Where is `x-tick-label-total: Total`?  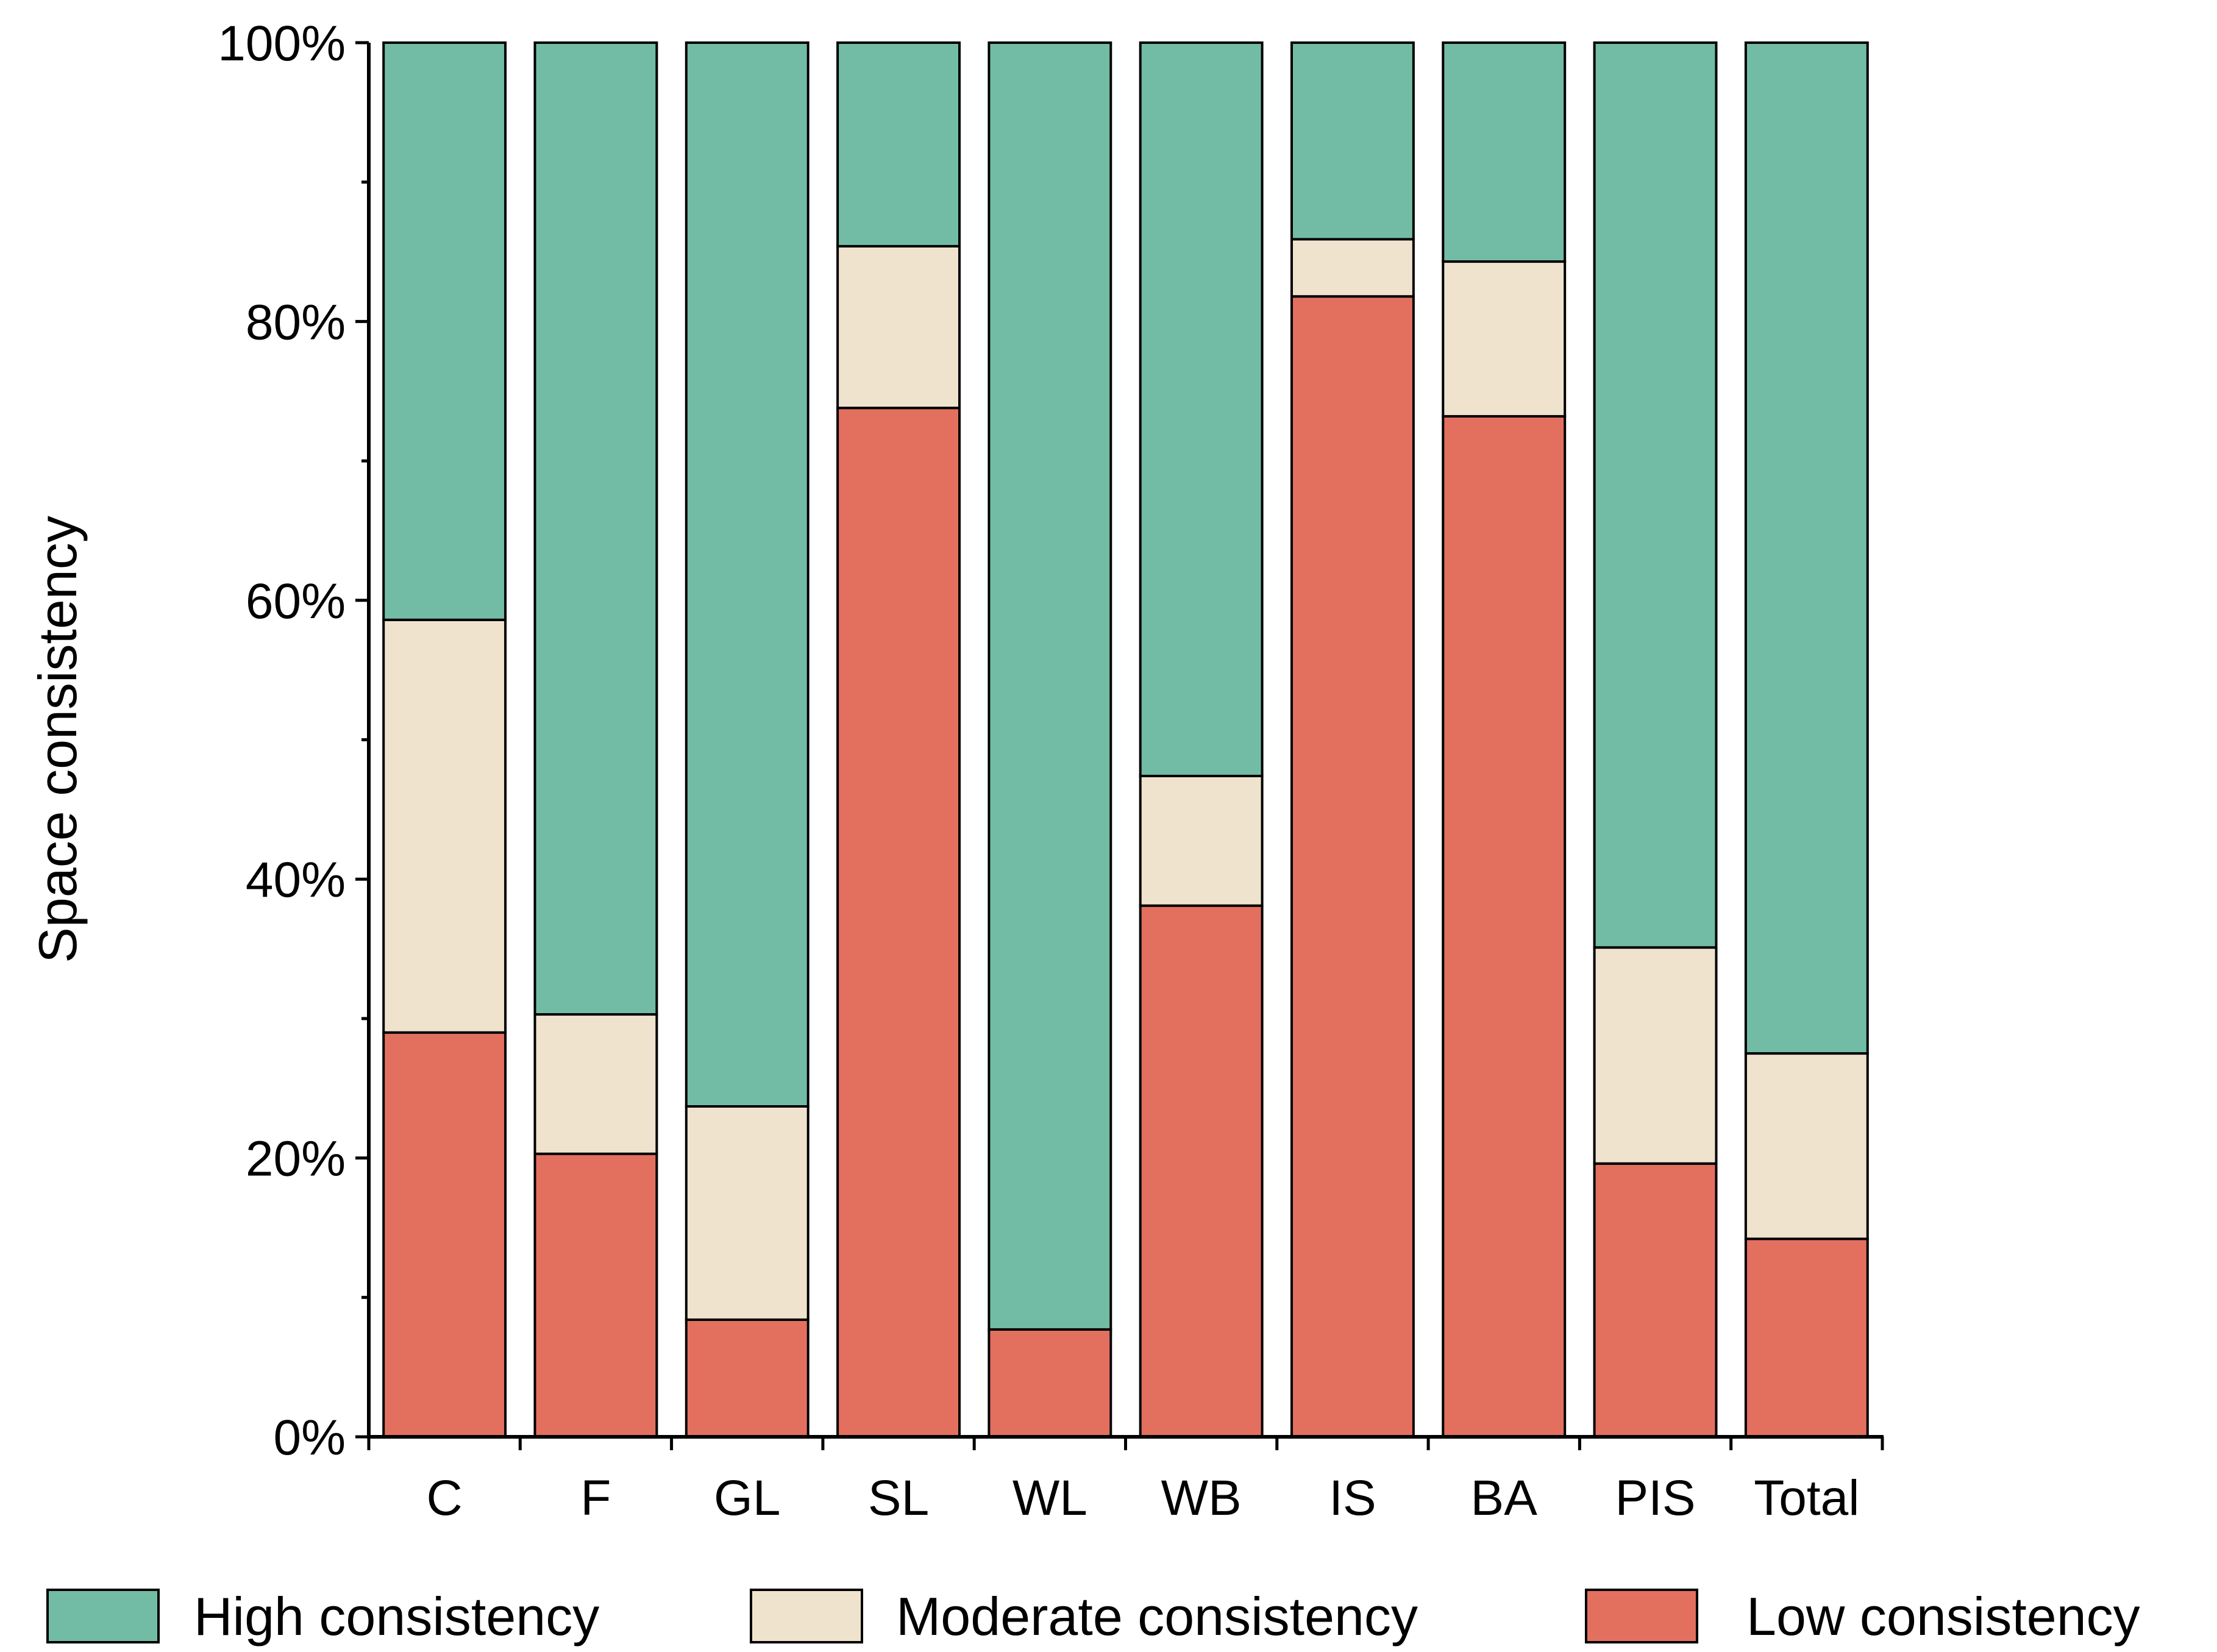
x-tick-label-total: Total is located at coordinates (1807, 1498).